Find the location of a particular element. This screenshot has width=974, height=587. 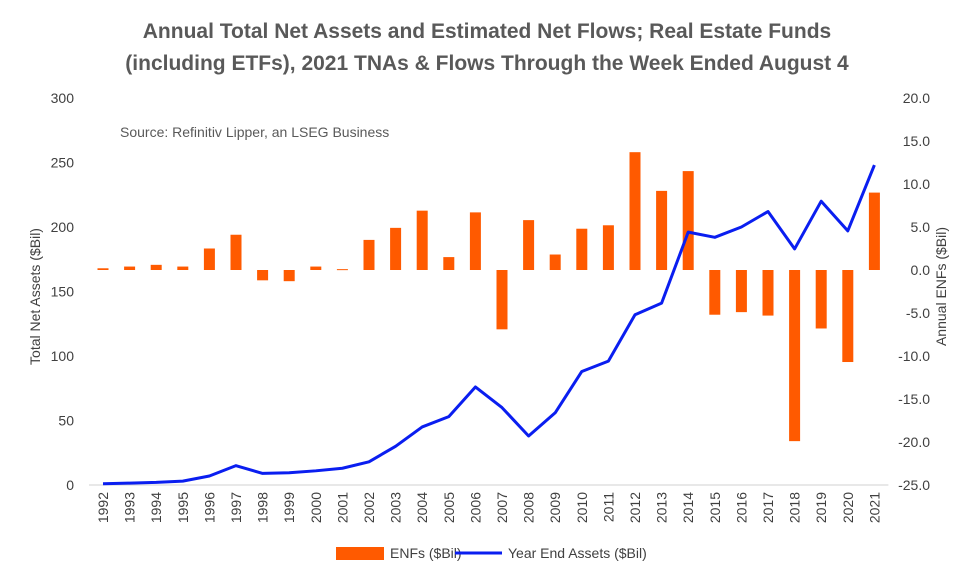

enf-bar-1997 is located at coordinates (236, 252).